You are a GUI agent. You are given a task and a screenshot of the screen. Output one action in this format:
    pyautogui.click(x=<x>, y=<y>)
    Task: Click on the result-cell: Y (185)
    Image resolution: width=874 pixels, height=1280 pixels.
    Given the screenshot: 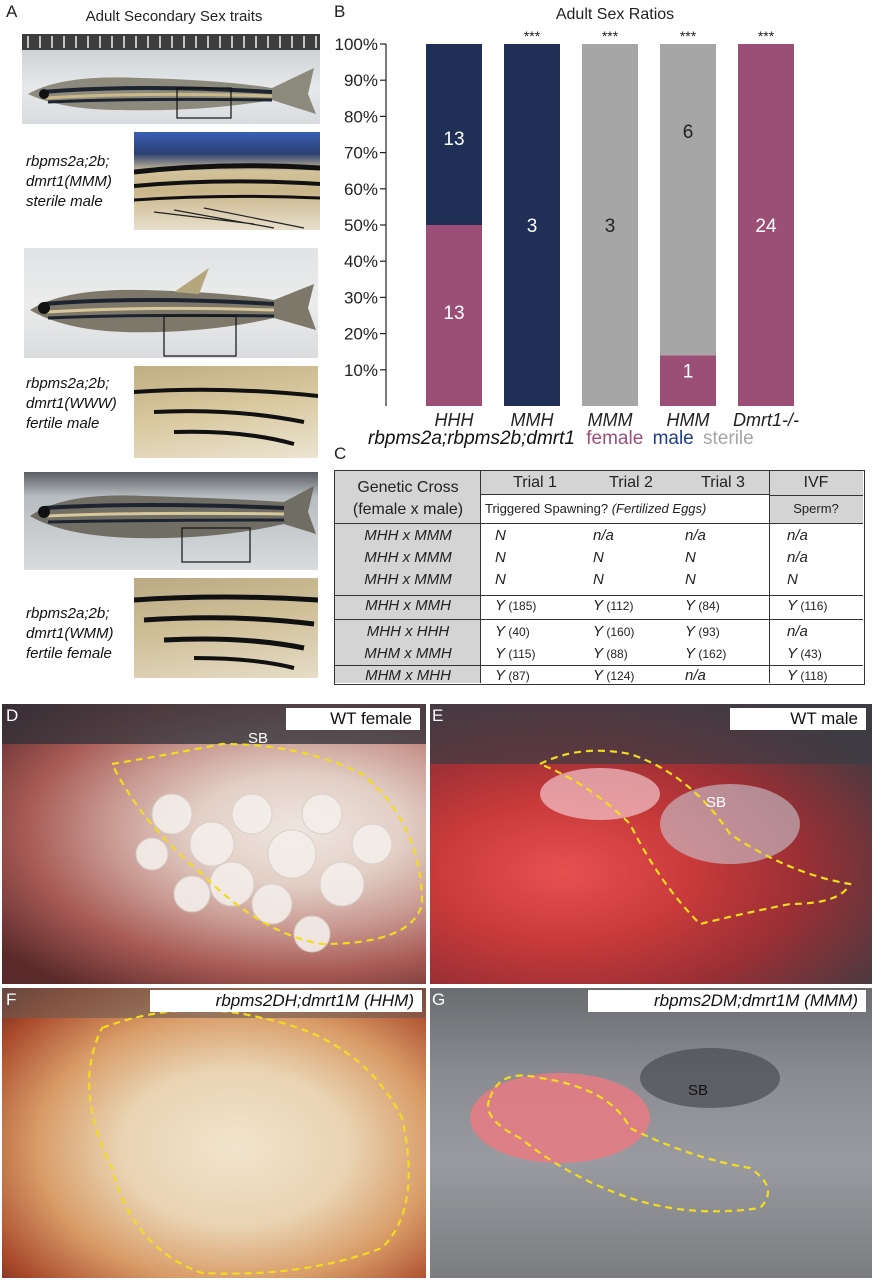 What is the action you would take?
    pyautogui.click(x=515, y=605)
    